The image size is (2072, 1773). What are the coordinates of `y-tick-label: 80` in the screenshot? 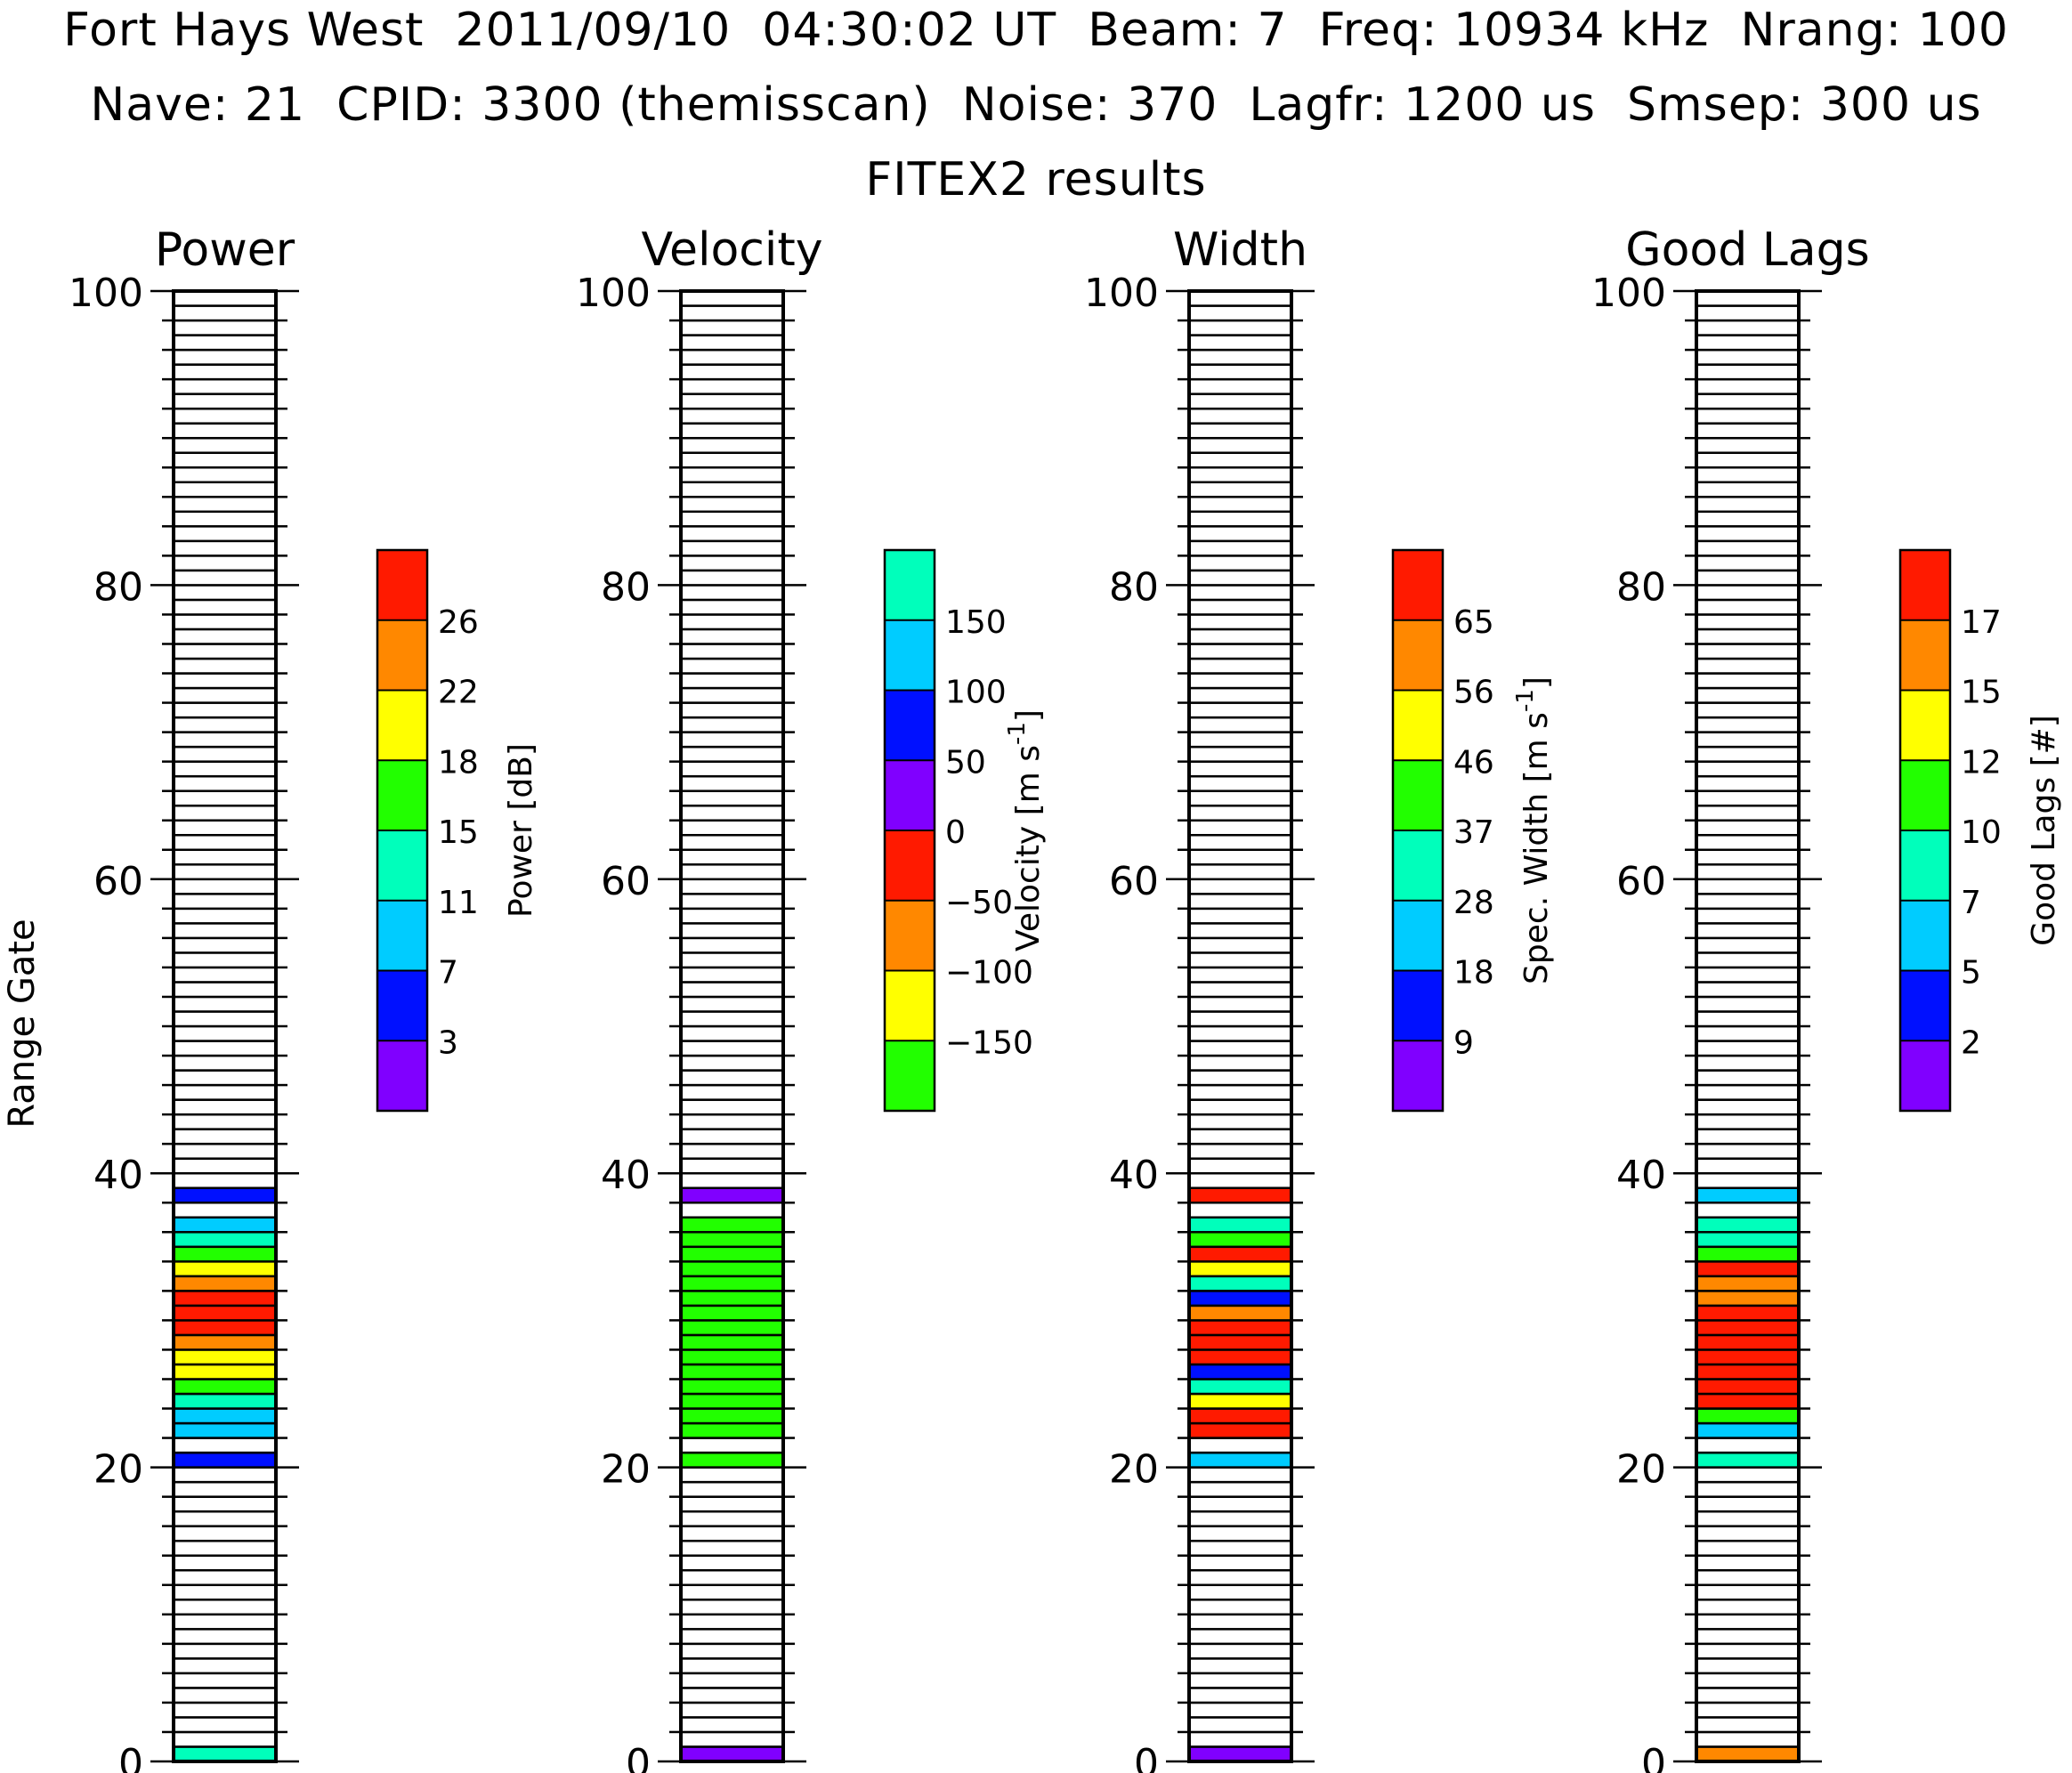 It's located at (626, 587).